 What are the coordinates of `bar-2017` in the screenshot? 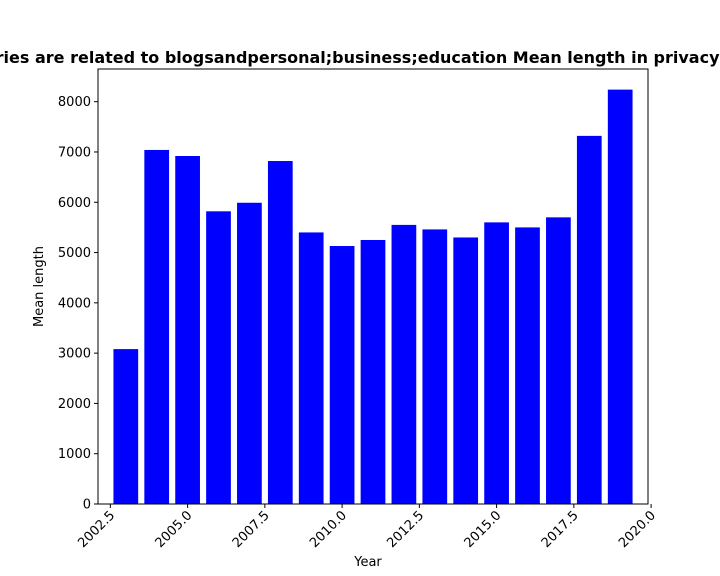 It's located at (558, 360).